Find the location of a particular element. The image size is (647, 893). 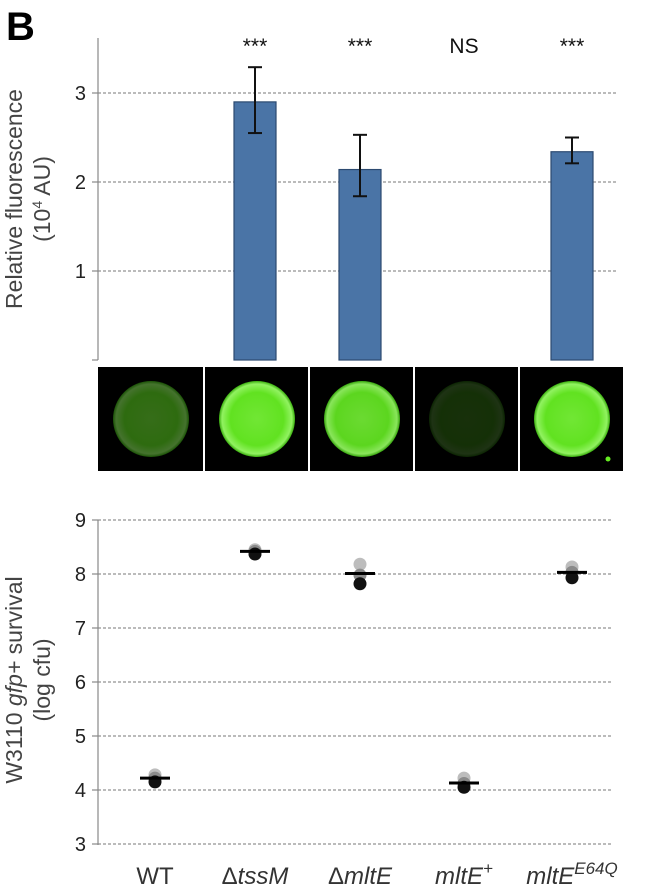

spot-speck is located at coordinates (608, 459).